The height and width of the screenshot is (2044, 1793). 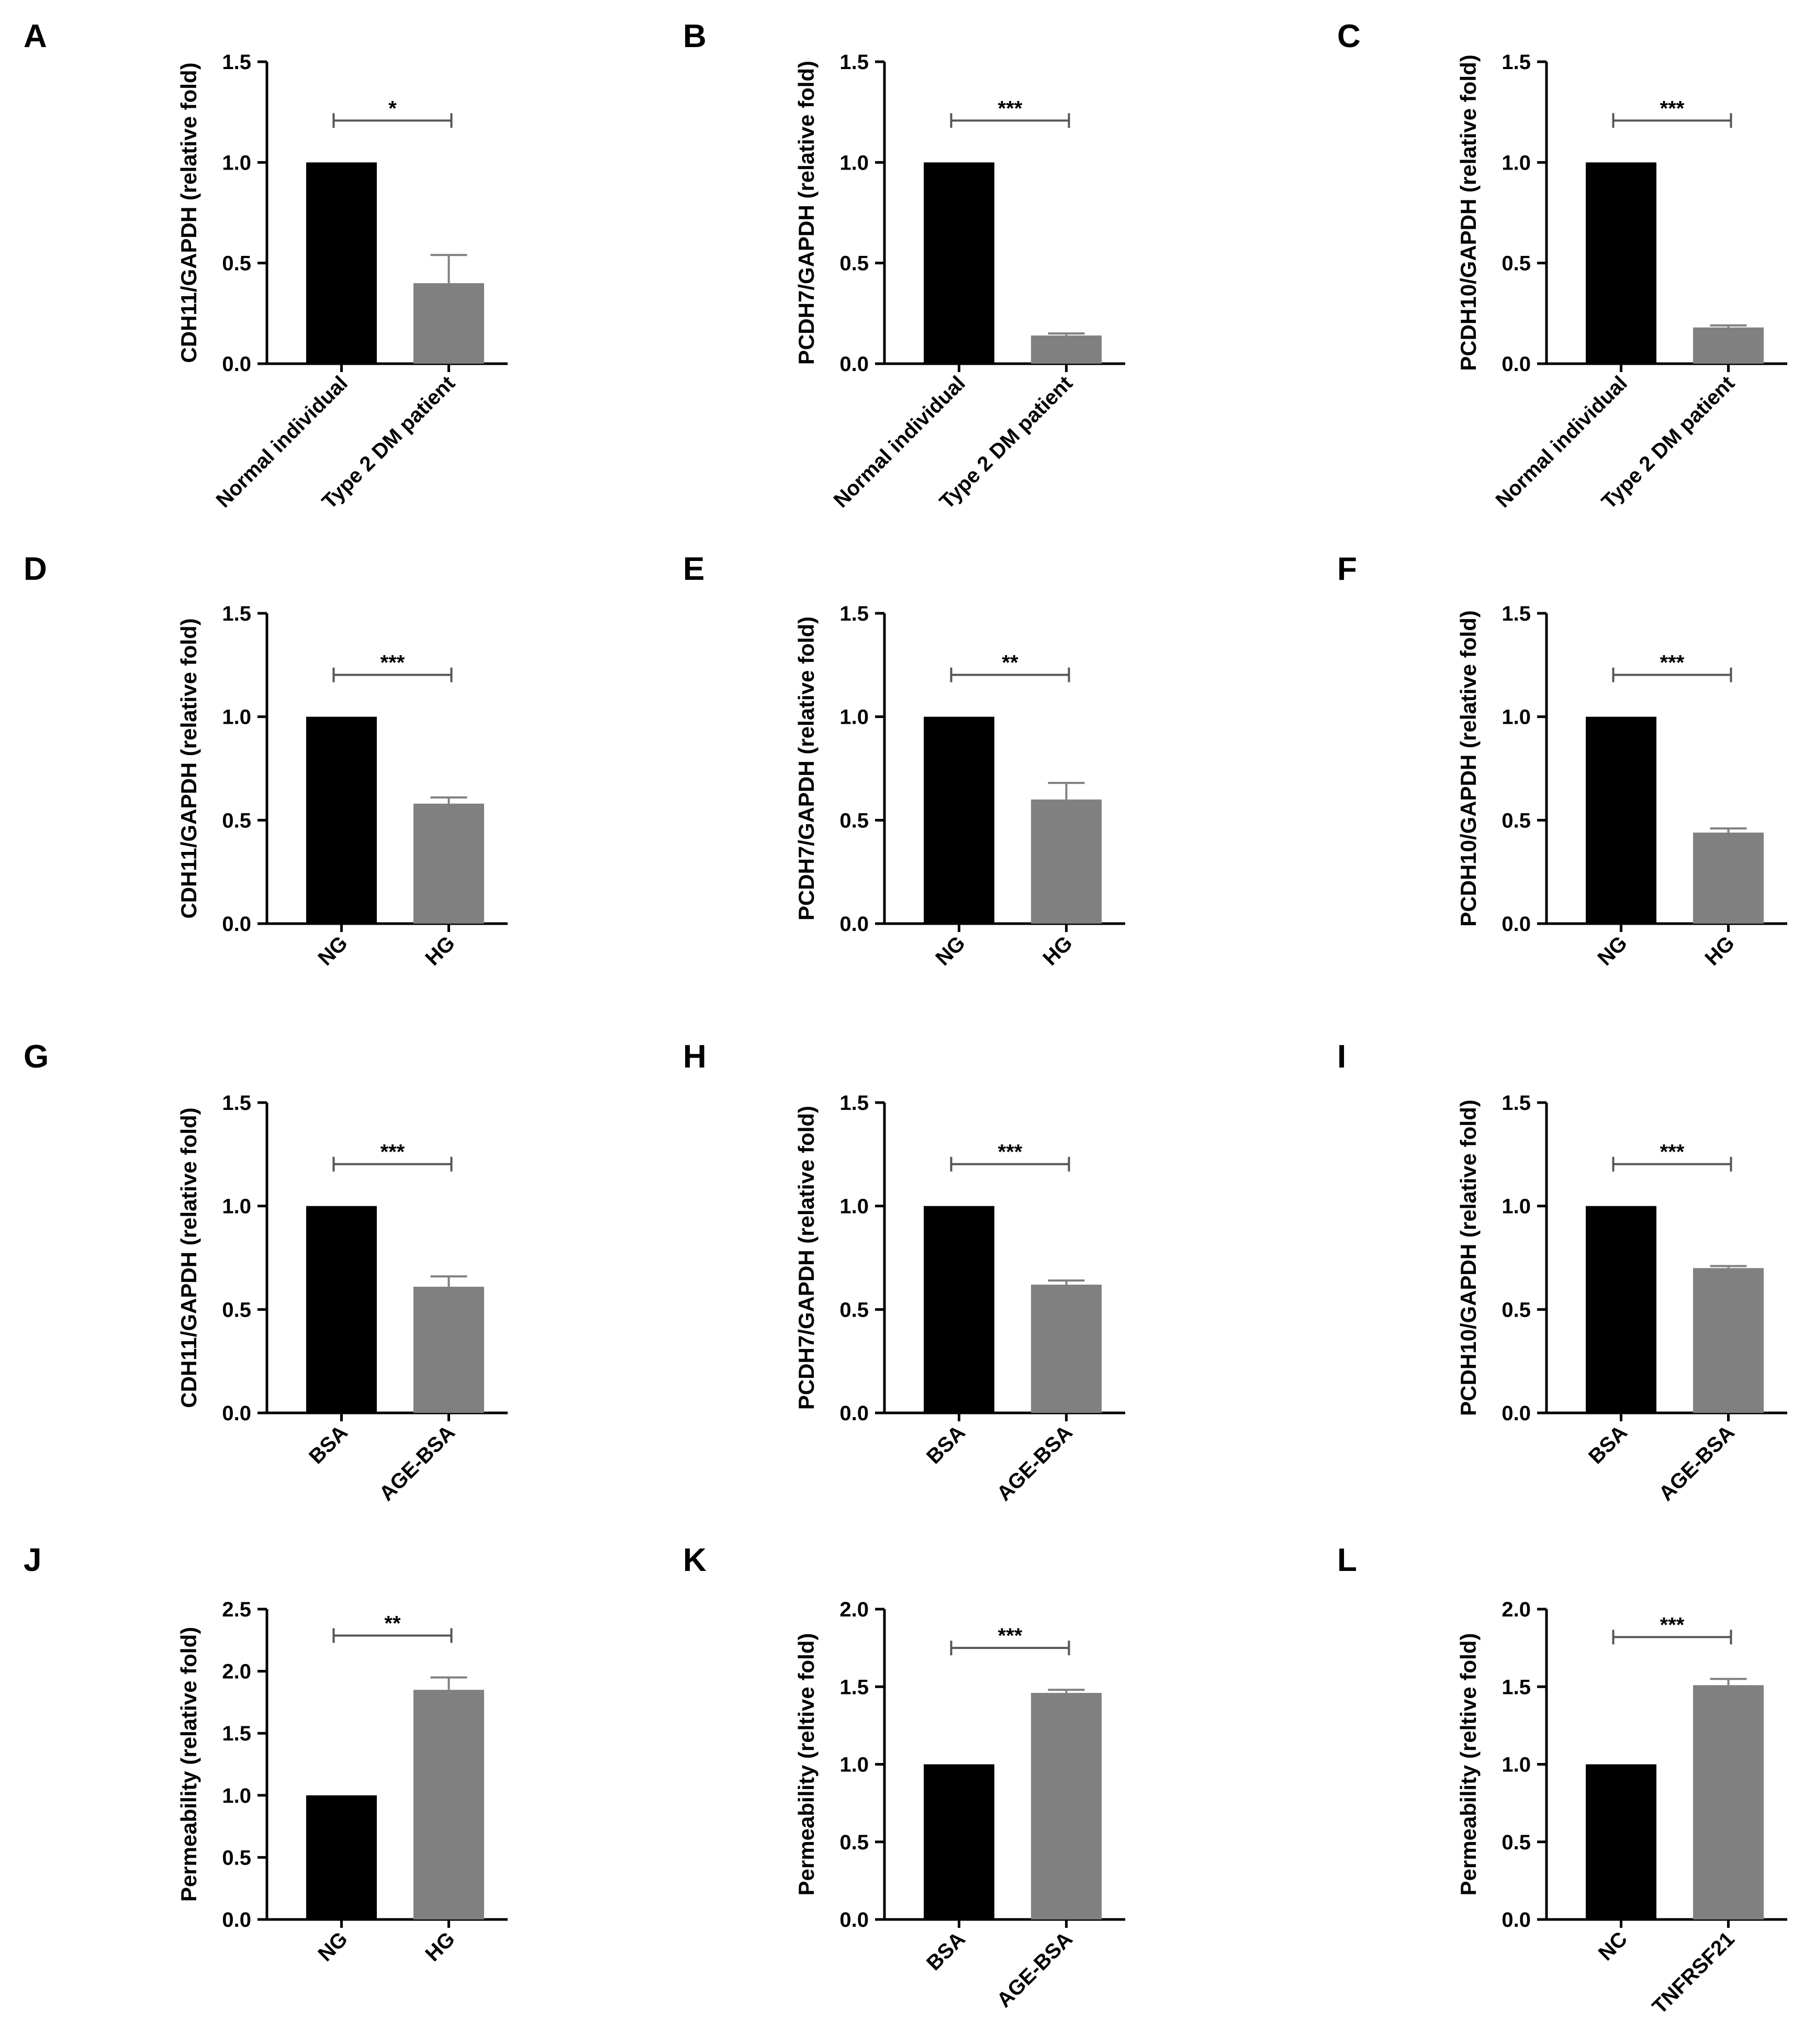 What do you see at coordinates (693, 569) in the screenshot?
I see `panel-letter: E` at bounding box center [693, 569].